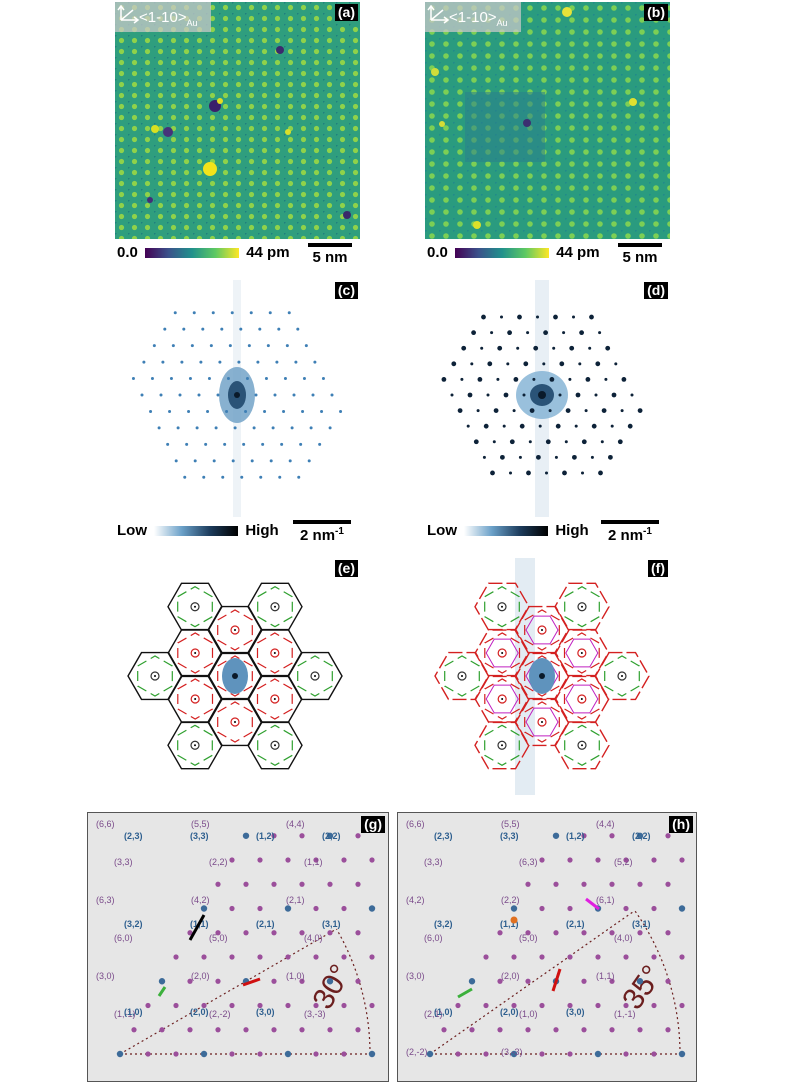  What do you see at coordinates (295, 824) in the screenshot?
I see `lattice-label: (4,4)` at bounding box center [295, 824].